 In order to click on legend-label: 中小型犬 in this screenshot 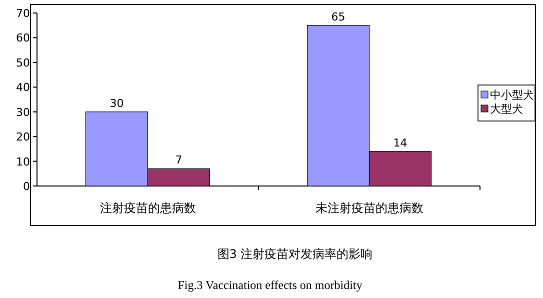, I will do `click(512, 95)`.